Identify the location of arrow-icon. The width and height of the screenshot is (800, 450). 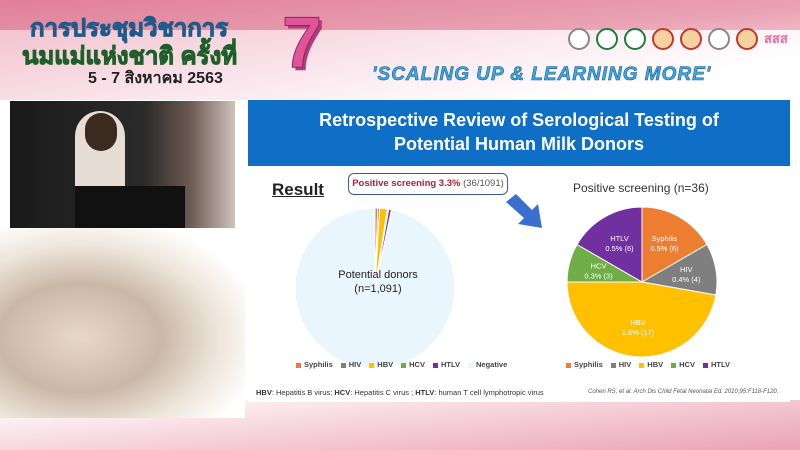
(524, 211).